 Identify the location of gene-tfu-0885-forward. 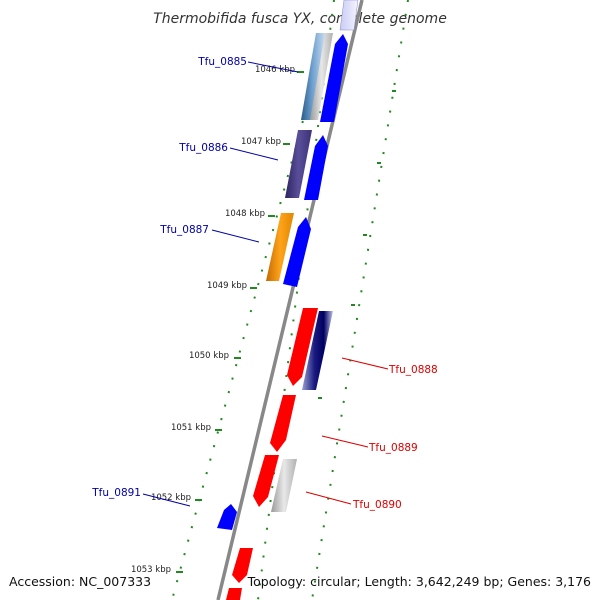
(334, 78).